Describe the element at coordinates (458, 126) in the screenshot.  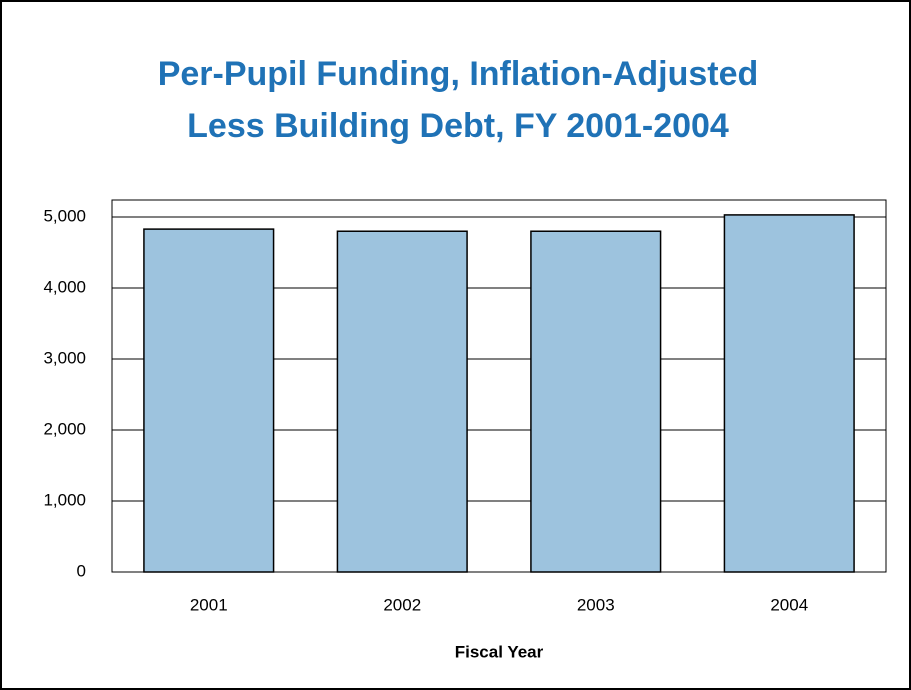
I see `chart-title: Less Building Debt, FY 2001-2004` at that location.